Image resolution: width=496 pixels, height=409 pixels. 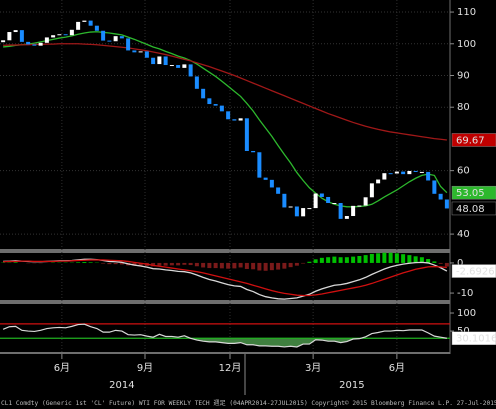 I want to click on y-tick-label: 110, so click(x=466, y=12).